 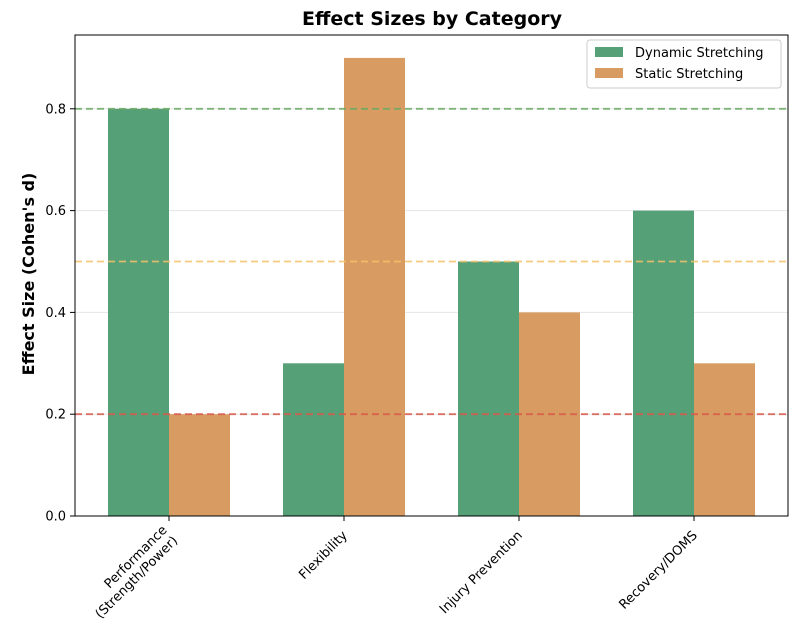 What do you see at coordinates (55, 517) in the screenshot?
I see `y-tick-label: 0.0` at bounding box center [55, 517].